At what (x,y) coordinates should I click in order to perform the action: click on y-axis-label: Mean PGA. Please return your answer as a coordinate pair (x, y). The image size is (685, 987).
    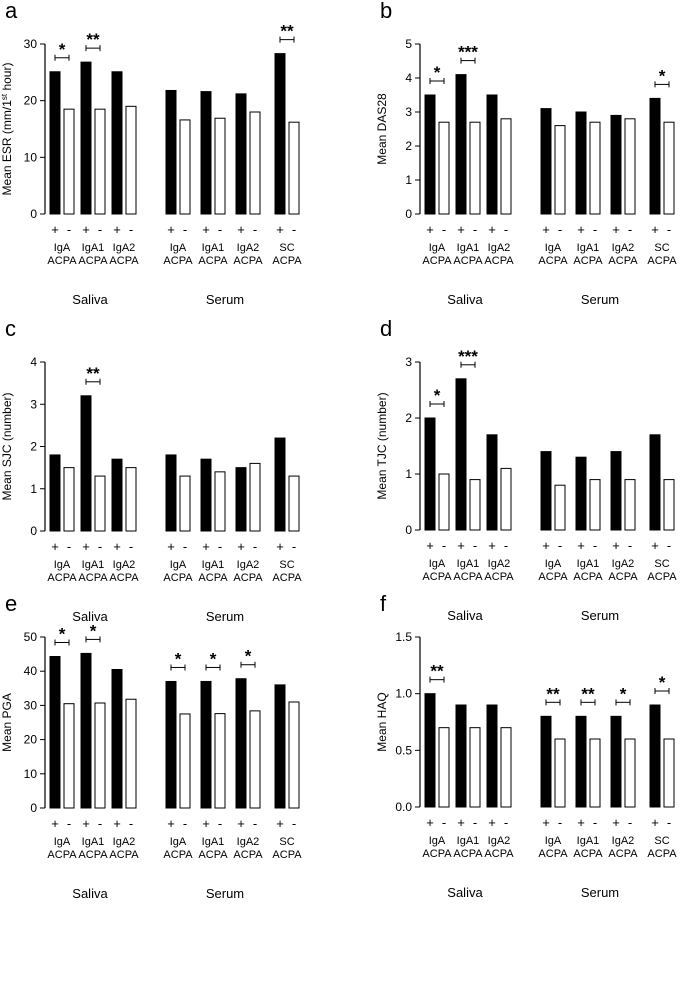
    Looking at the image, I should click on (7, 722).